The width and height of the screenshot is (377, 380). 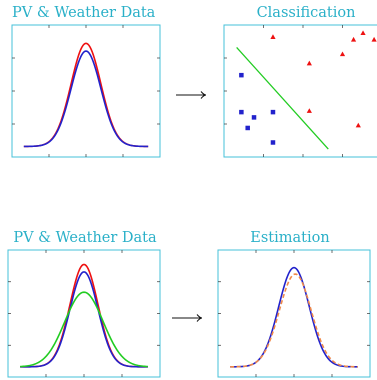 What do you see at coordinates (189, 206) in the screenshot?
I see `flow-arrows` at bounding box center [189, 206].